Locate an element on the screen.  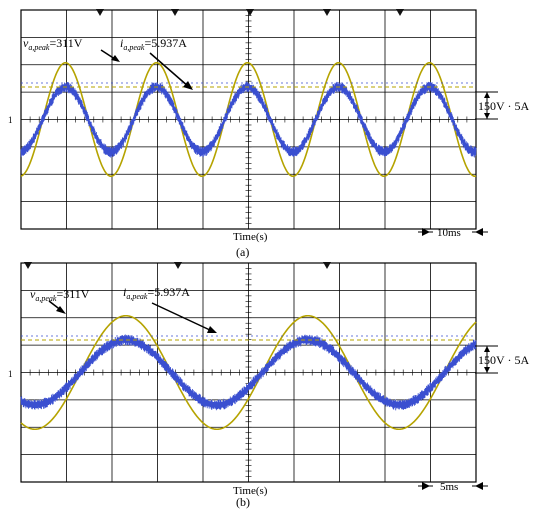
scale-arrow-up-a is located at coordinates (487, 95).